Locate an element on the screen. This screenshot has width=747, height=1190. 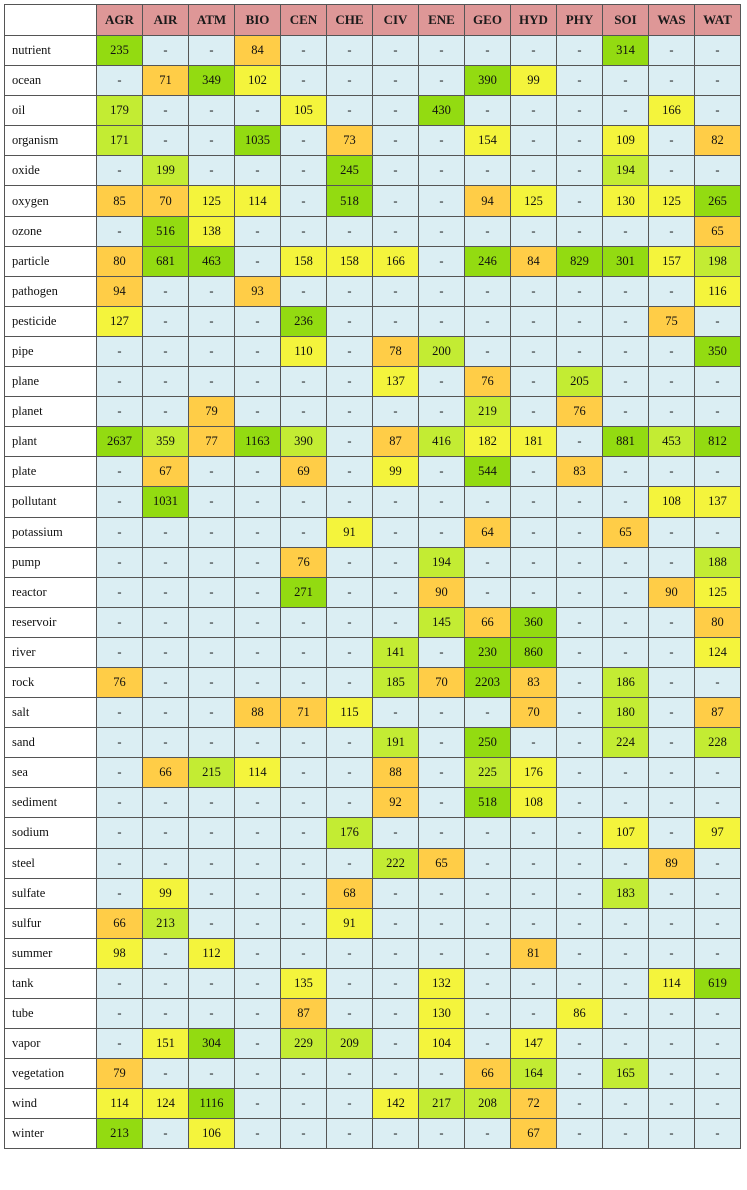
table-cell-wat: 97 is located at coordinates (717, 833).